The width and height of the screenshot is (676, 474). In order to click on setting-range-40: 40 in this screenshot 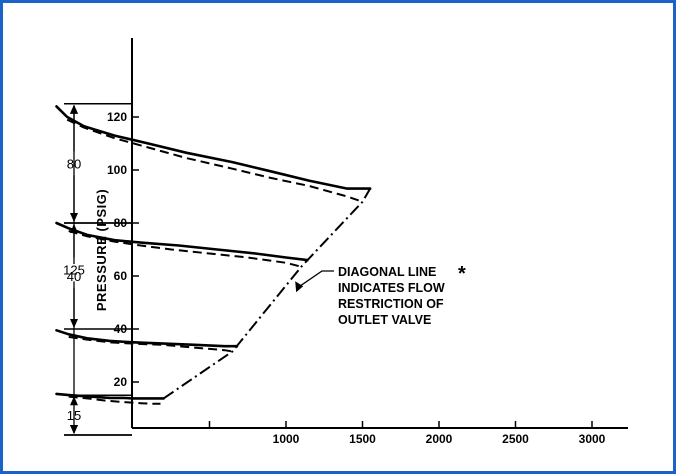, I will do `click(98, 276)`.